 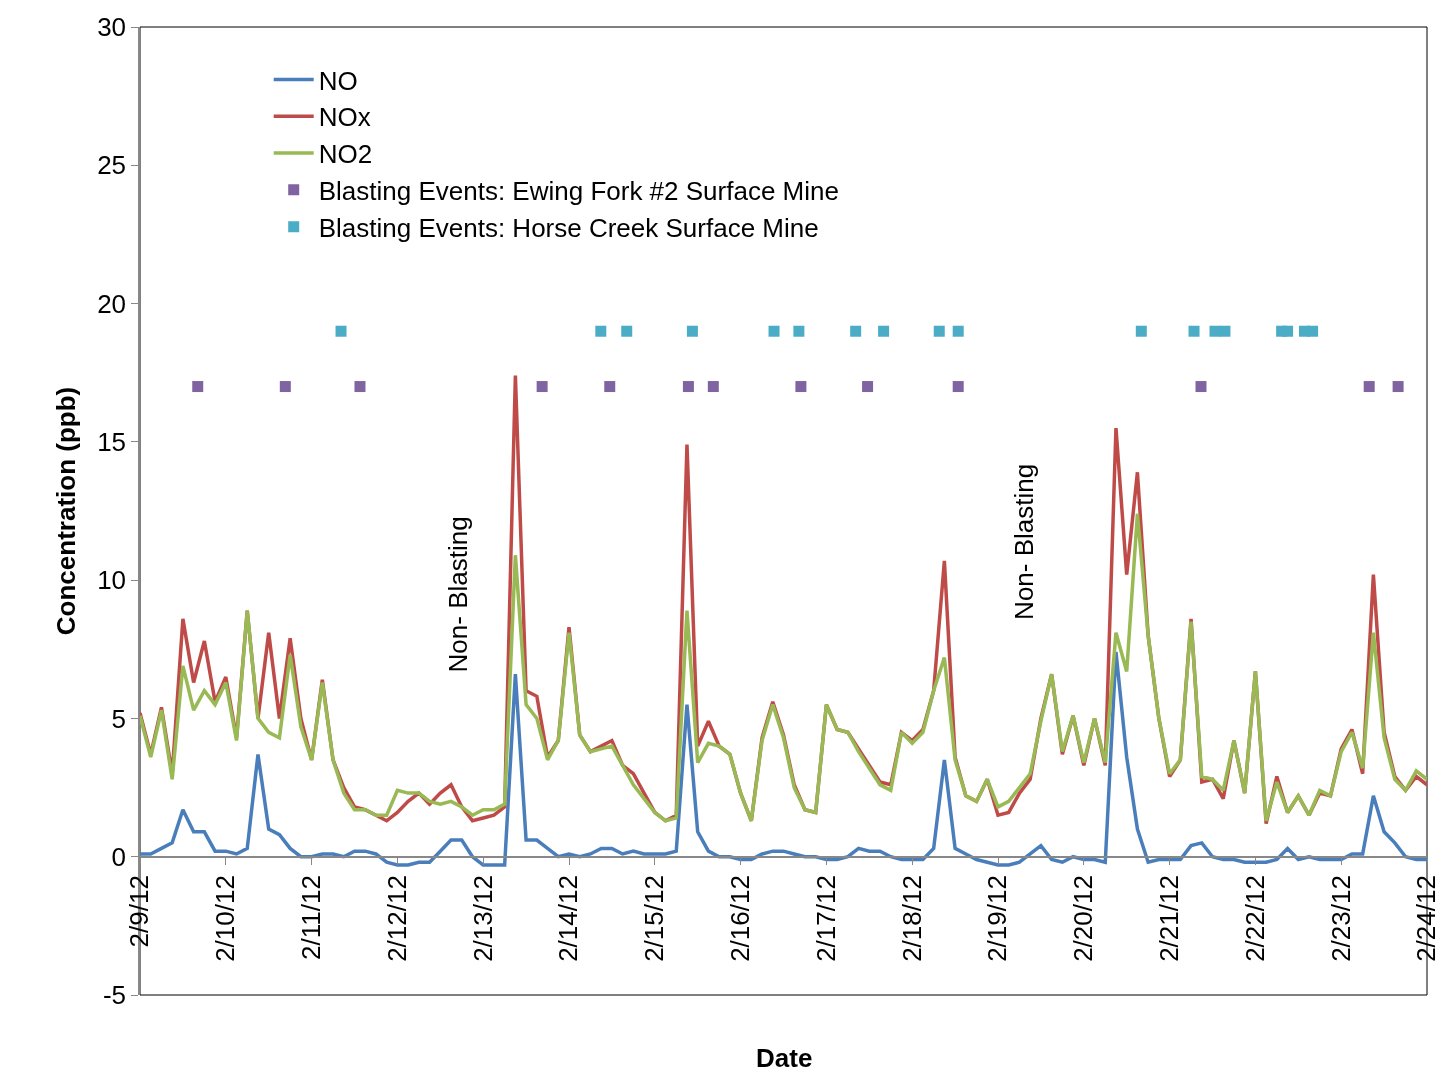 What do you see at coordinates (139, 911) in the screenshot?
I see `x-tick-label: 2/9/12` at bounding box center [139, 911].